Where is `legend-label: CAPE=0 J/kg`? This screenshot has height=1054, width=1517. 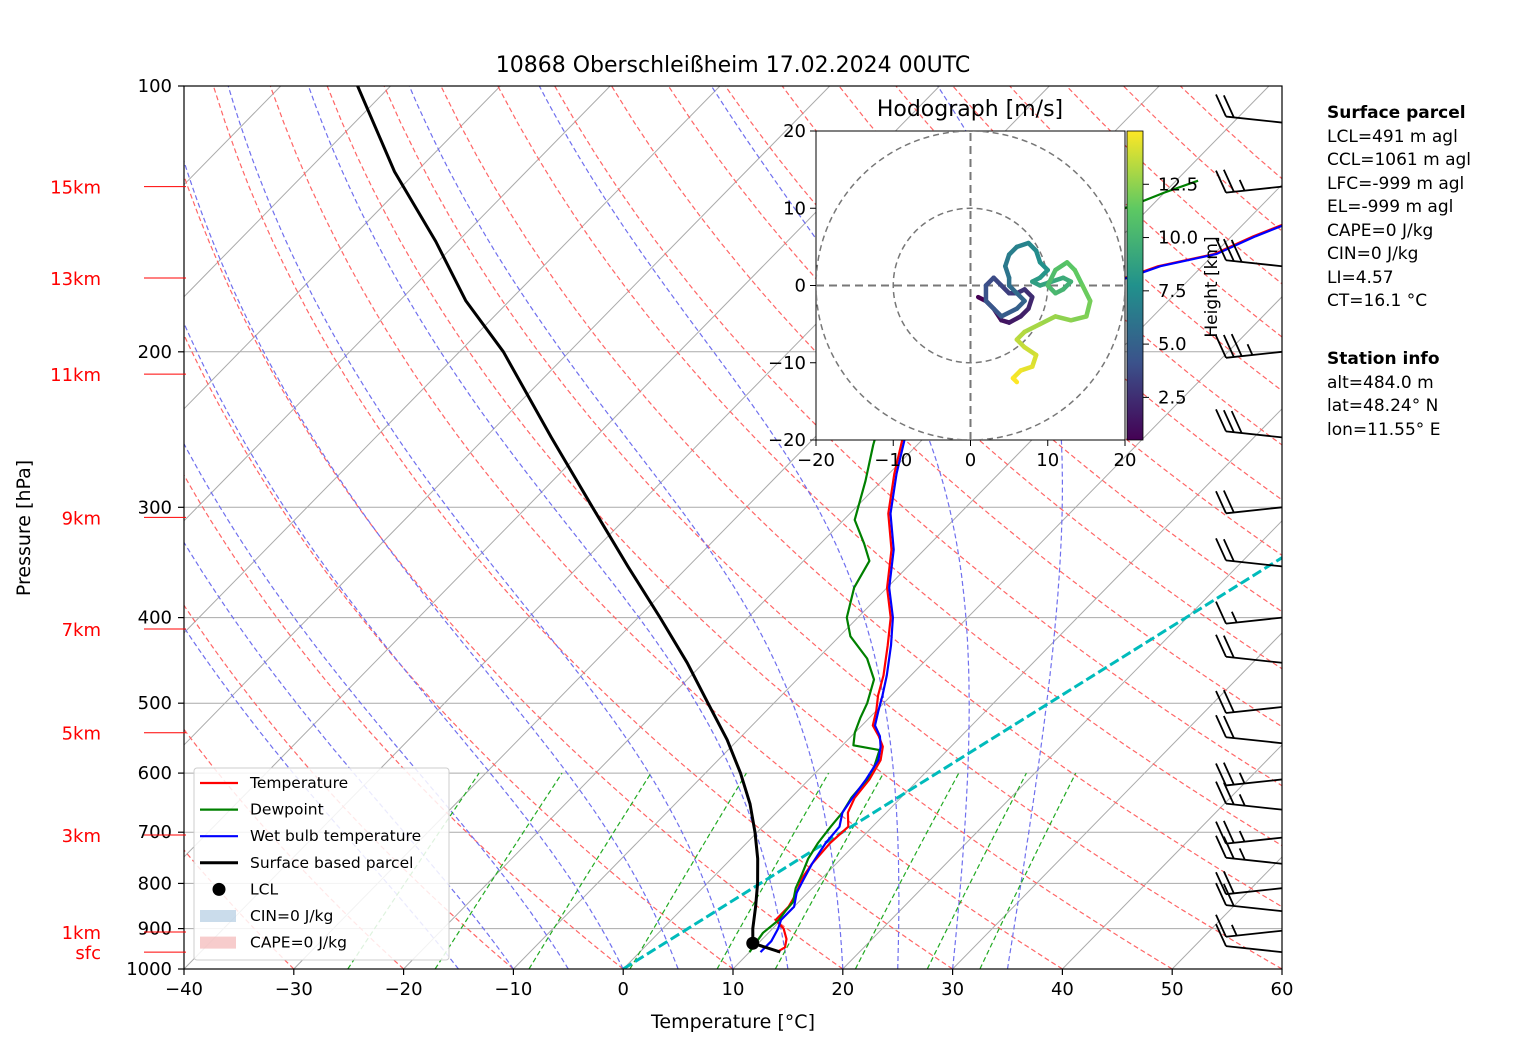
legend-label: CAPE=0 J/kg is located at coordinates (298, 943).